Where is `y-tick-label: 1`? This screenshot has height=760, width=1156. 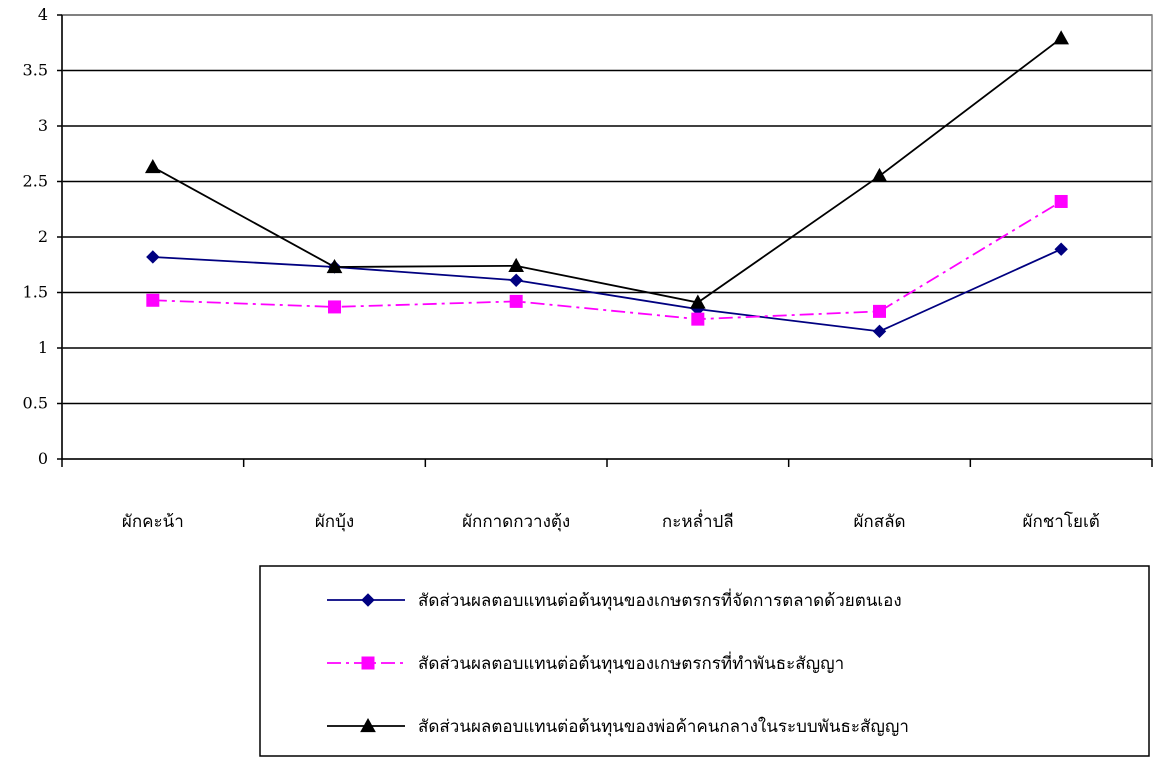 y-tick-label: 1 is located at coordinates (43, 347).